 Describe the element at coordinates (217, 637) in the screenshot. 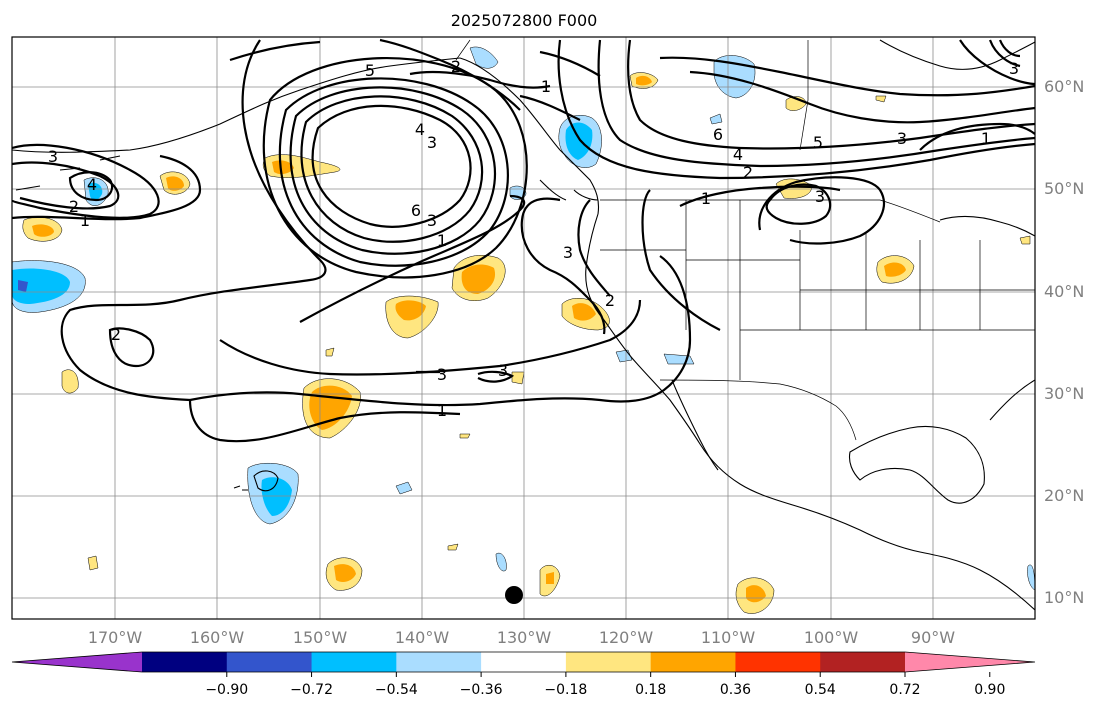

I see `lon-label-160w: 160°W` at that location.